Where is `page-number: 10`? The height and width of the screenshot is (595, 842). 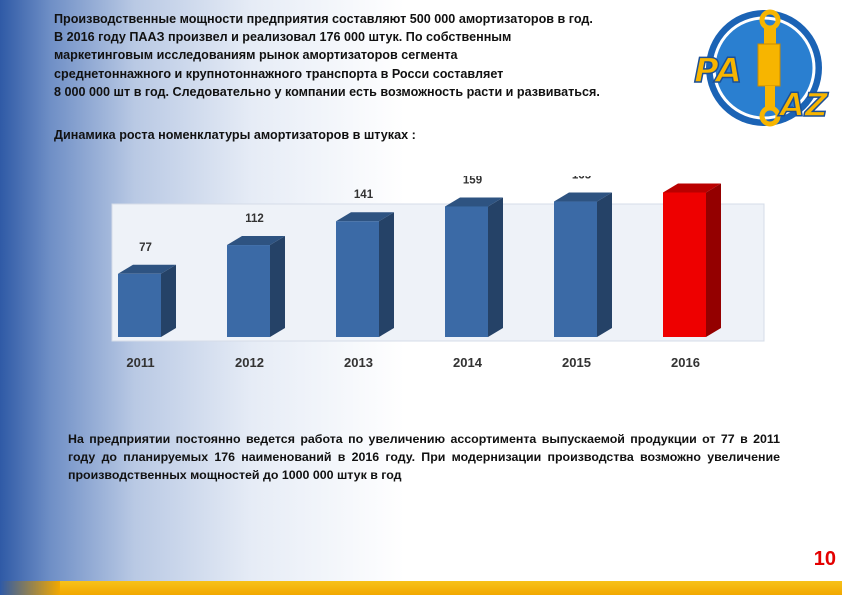 page-number: 10 is located at coordinates (824, 559).